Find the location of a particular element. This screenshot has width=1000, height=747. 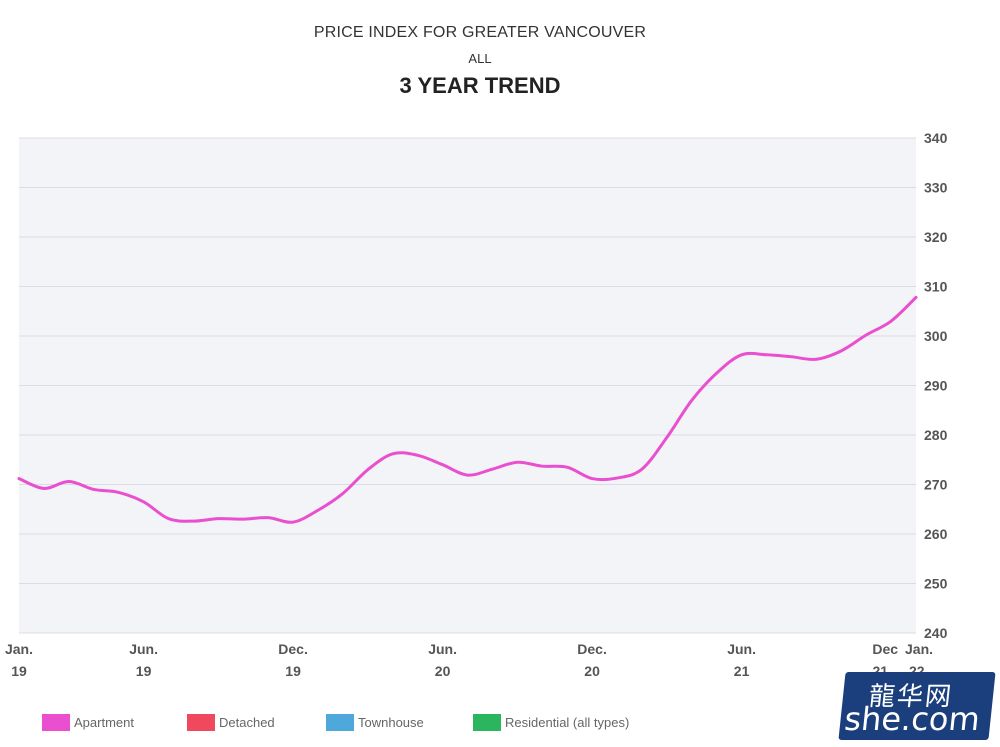

legend-item-townhouse: Townhouse is located at coordinates (375, 722).